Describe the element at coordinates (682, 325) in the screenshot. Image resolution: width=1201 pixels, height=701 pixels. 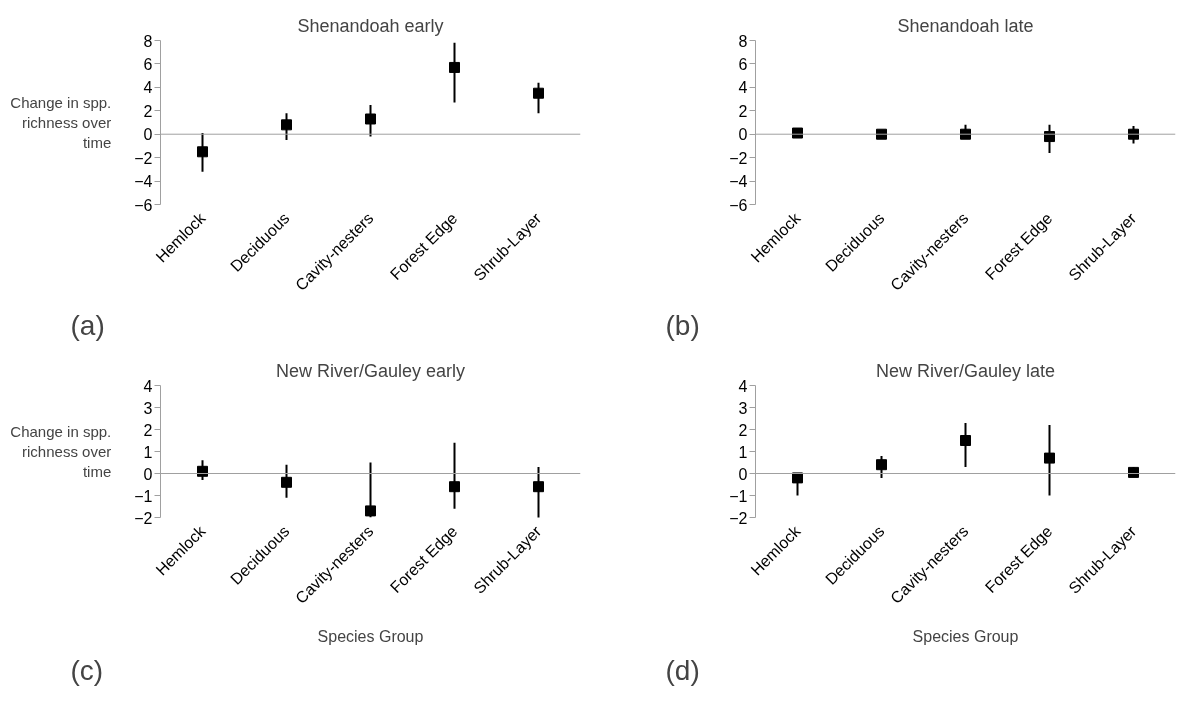
I see `text: (b)` at that location.